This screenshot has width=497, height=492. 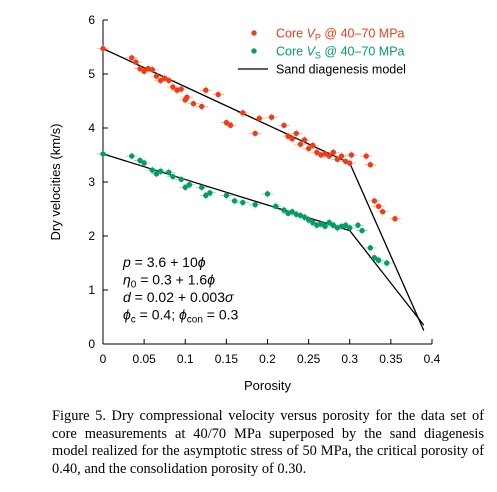 What do you see at coordinates (91, 236) in the screenshot?
I see `y-tick-label: 2` at bounding box center [91, 236].